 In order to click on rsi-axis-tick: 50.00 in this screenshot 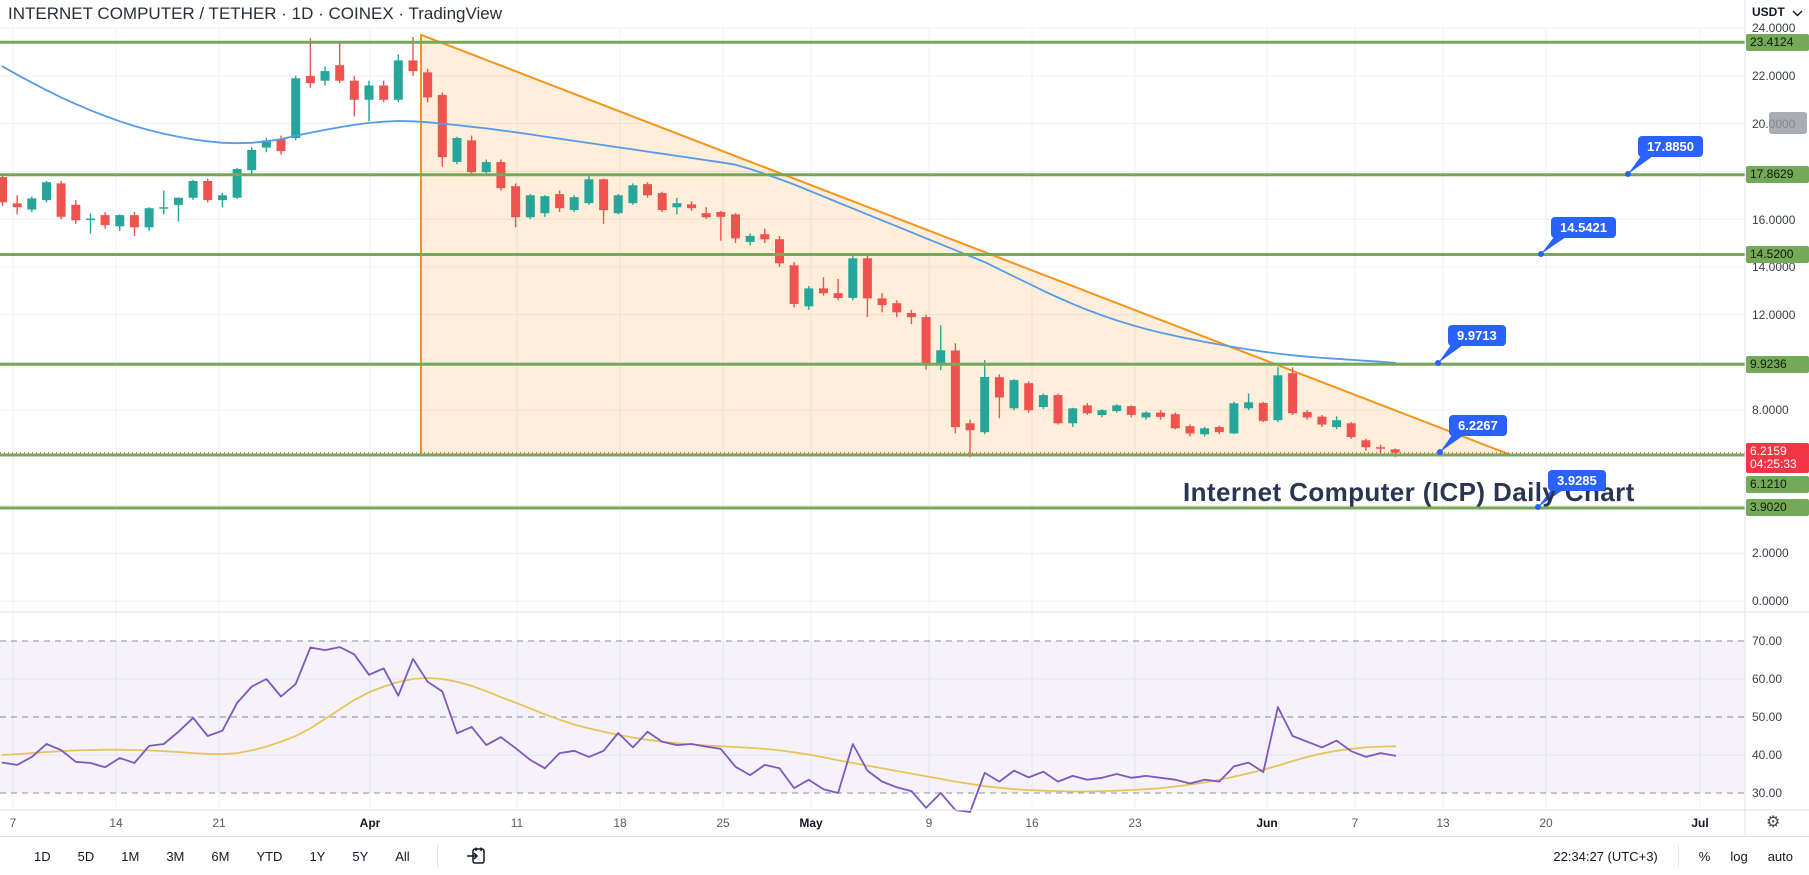, I will do `click(1767, 717)`.